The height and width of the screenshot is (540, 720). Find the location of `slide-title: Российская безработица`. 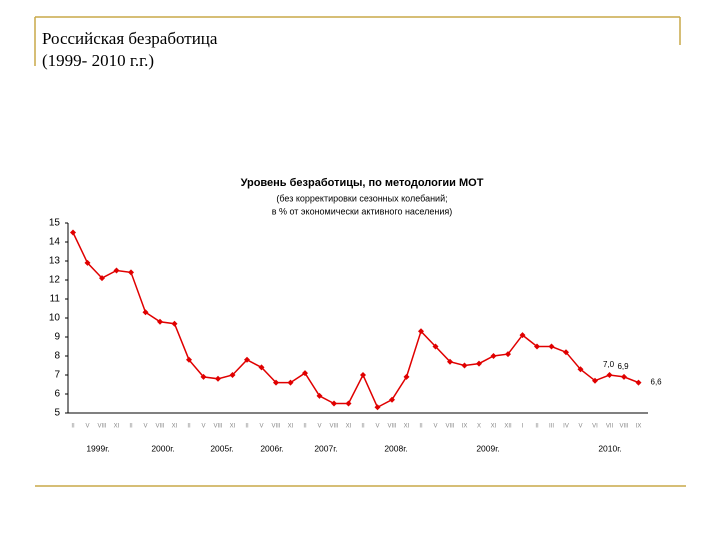

slide-title: Российская безработица is located at coordinates (130, 38).